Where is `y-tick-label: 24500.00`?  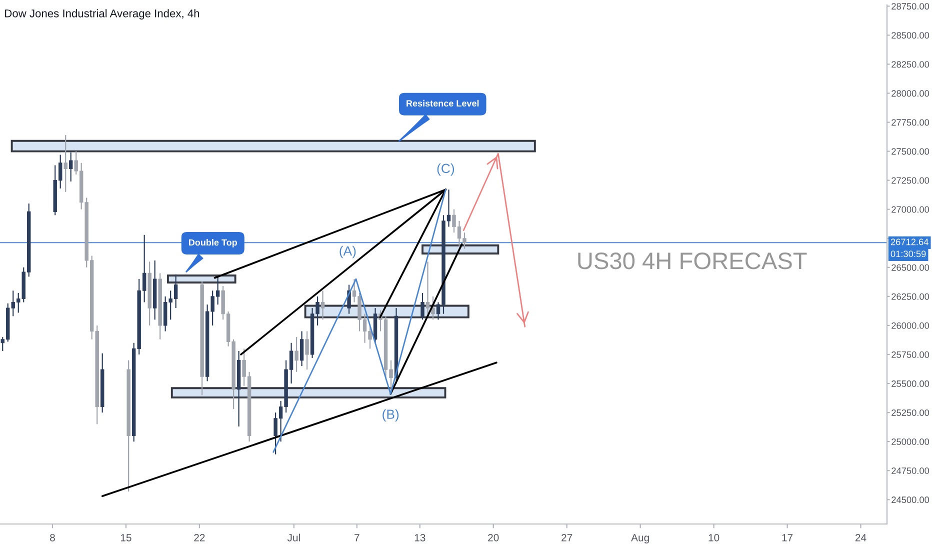
y-tick-label: 24500.00 is located at coordinates (911, 500).